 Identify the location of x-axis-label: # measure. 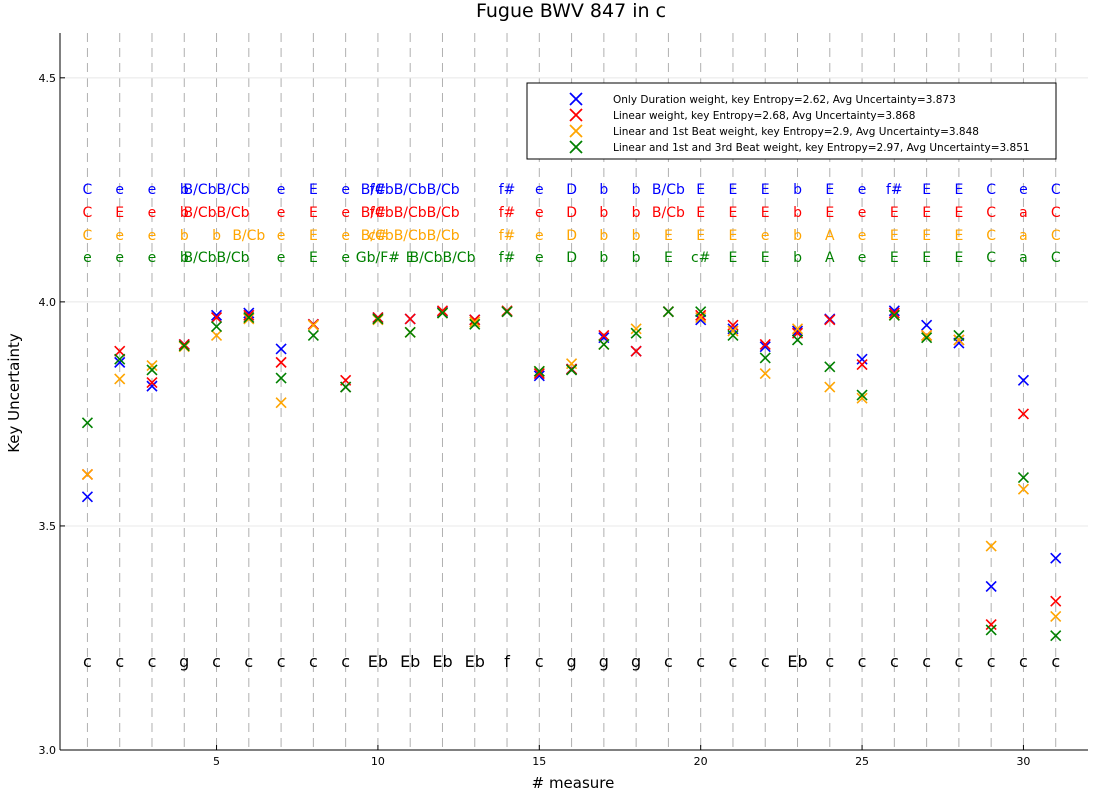
(573, 783).